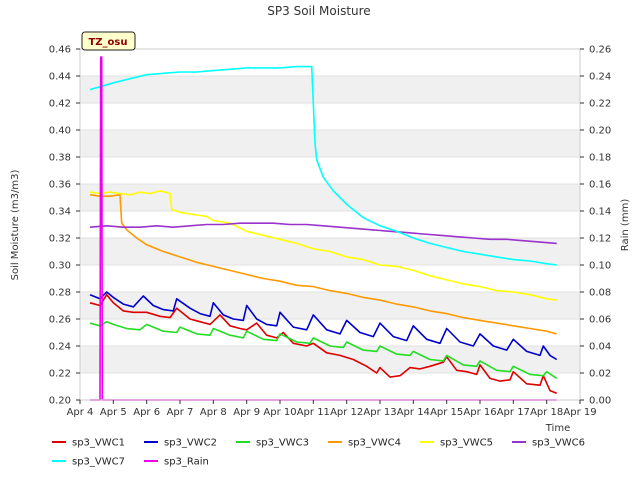  What do you see at coordinates (546, 412) in the screenshot?
I see `x-tick-label: Apr 18` at bounding box center [546, 412].